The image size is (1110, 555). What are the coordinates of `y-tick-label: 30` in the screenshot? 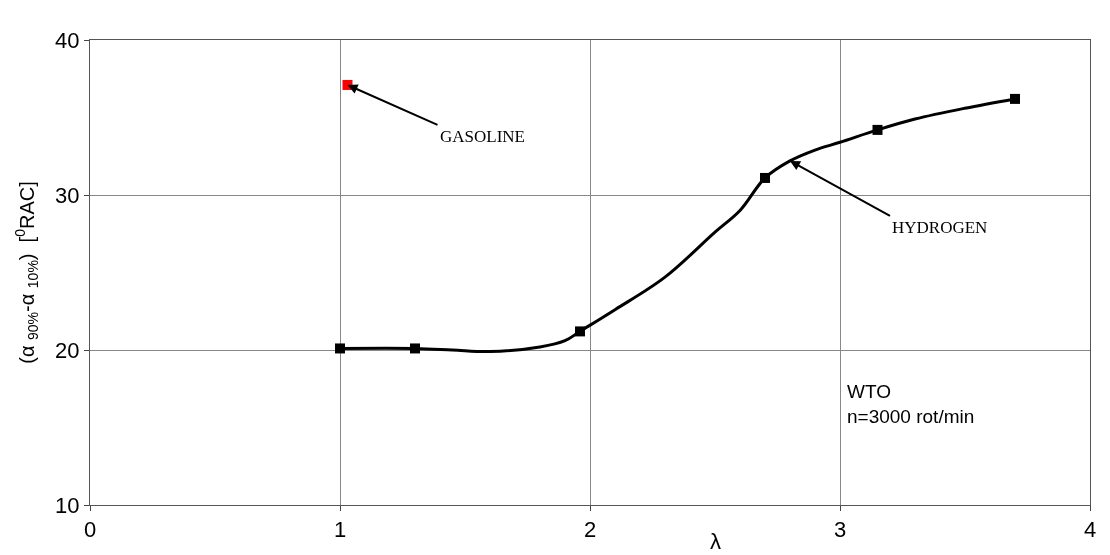 It's located at (67, 195).